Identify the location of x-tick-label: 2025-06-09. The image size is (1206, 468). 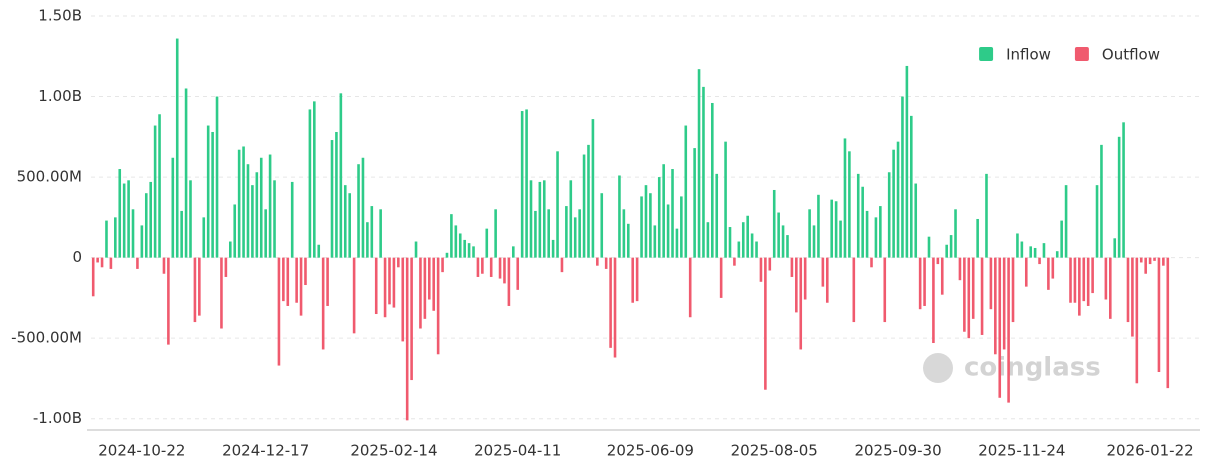
(650, 451).